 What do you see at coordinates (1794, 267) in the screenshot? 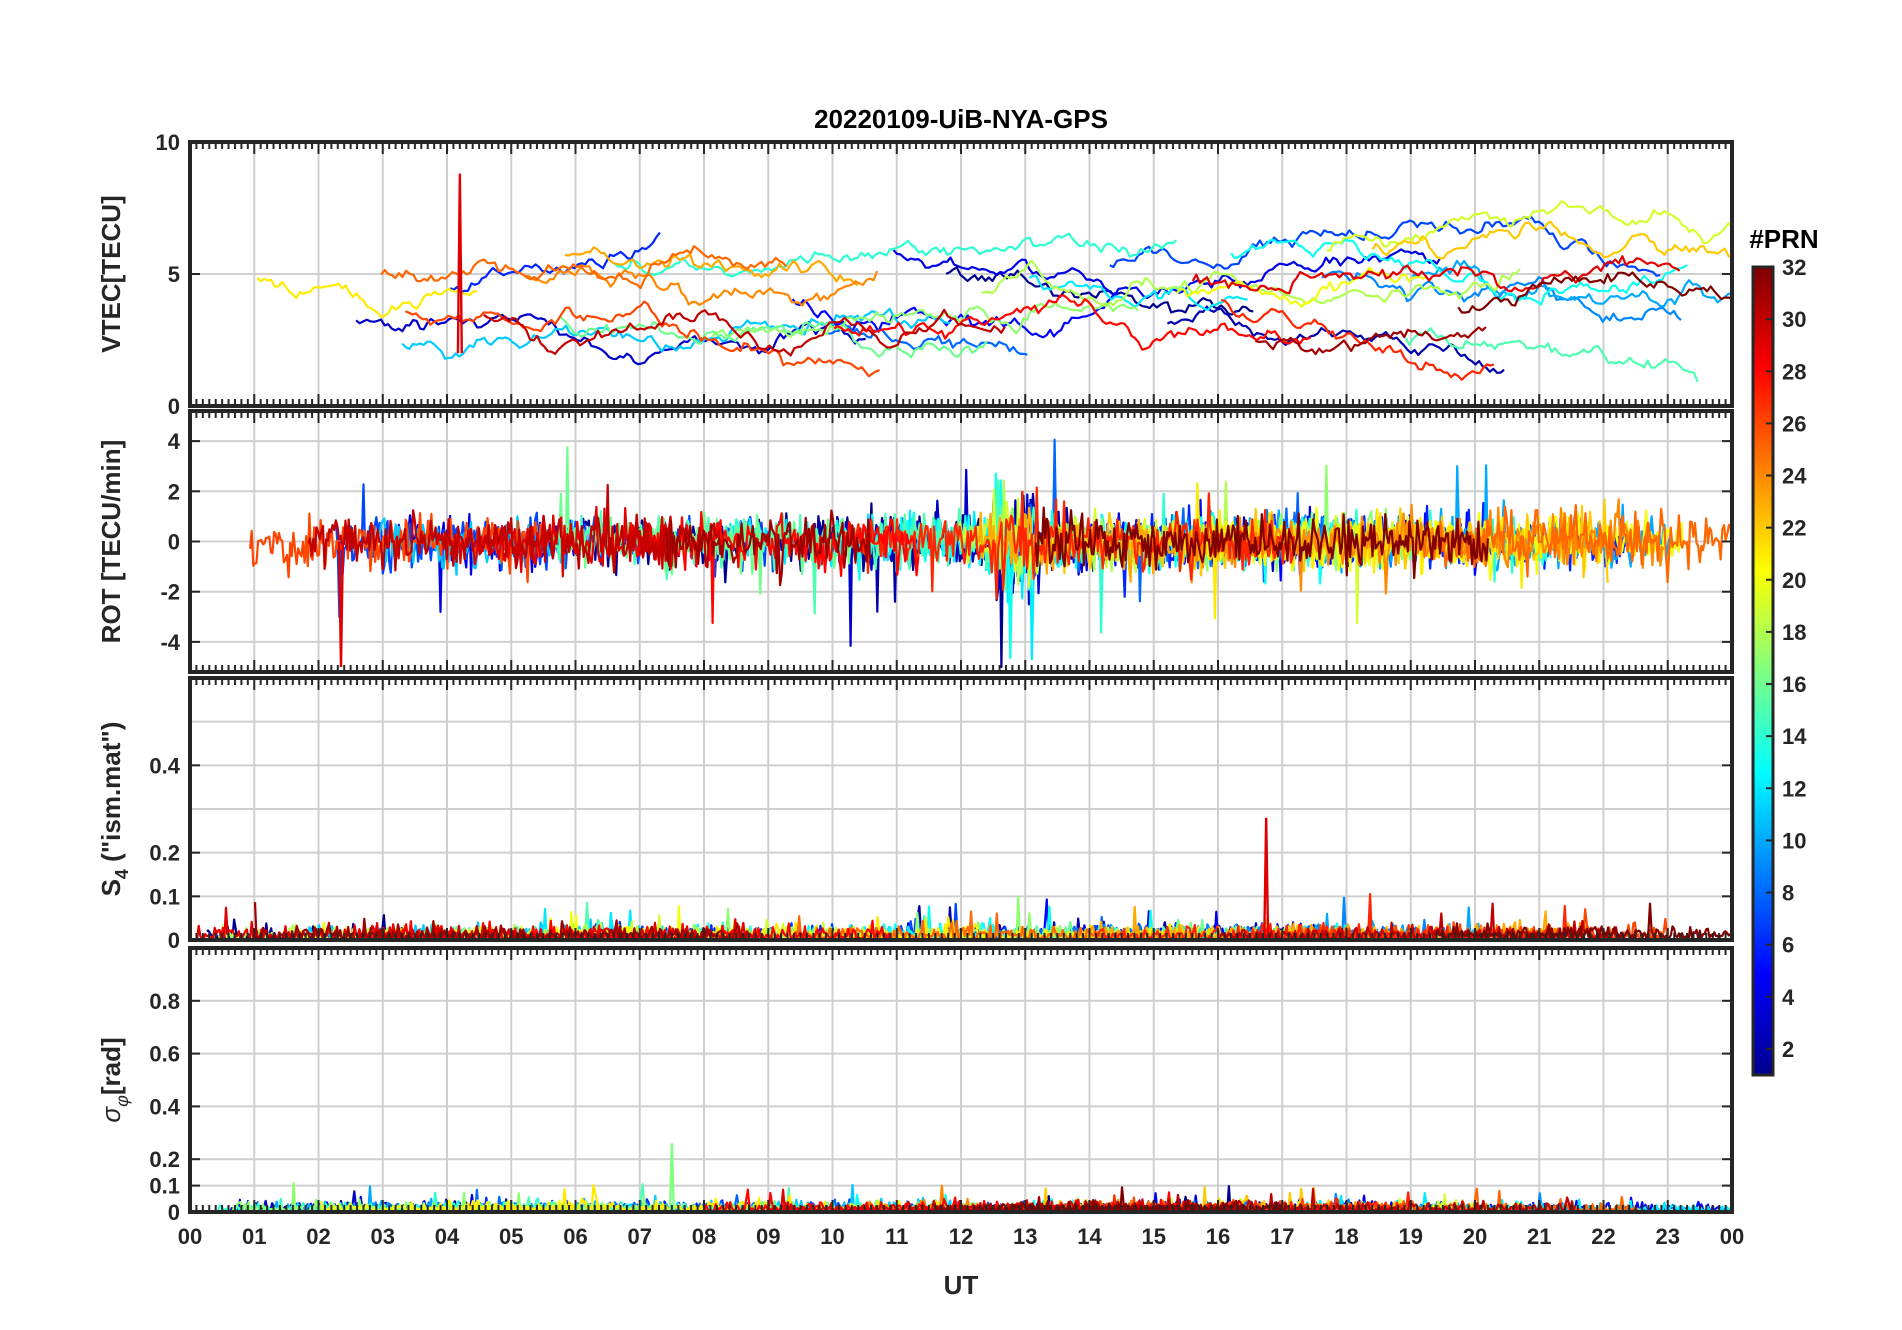
I see `colorbar-tick-label: 32` at bounding box center [1794, 267].